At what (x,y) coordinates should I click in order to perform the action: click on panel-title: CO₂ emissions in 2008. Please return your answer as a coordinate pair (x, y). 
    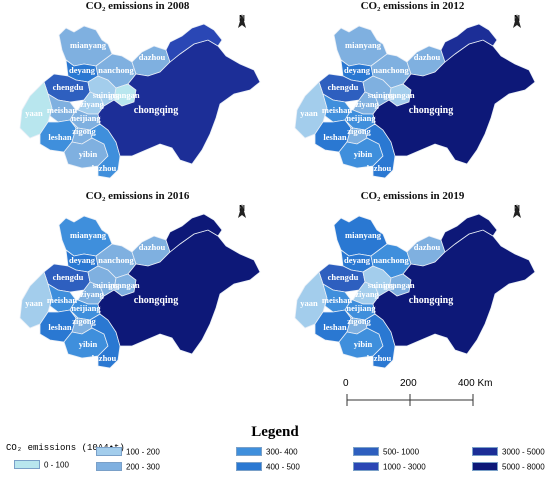
    Looking at the image, I should click on (137, 6).